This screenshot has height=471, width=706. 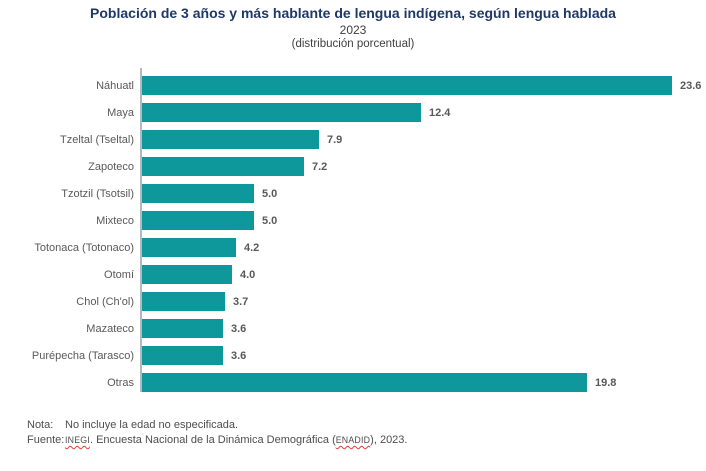 I want to click on bar-row: Mixteco 5.0, so click(x=353, y=220).